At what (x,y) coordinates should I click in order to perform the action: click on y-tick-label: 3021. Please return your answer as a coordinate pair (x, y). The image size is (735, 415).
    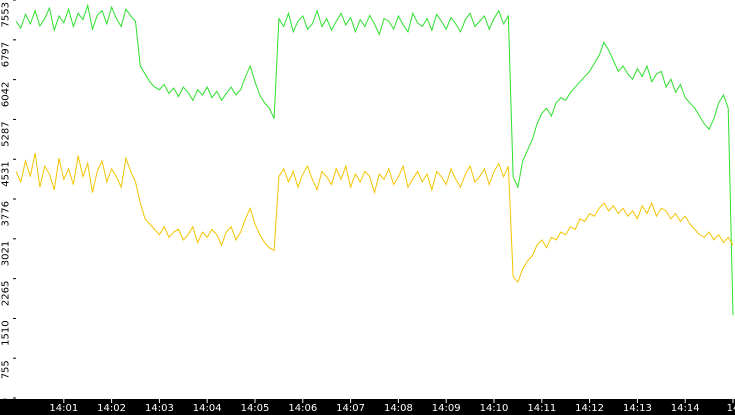
    Looking at the image, I should click on (5, 253).